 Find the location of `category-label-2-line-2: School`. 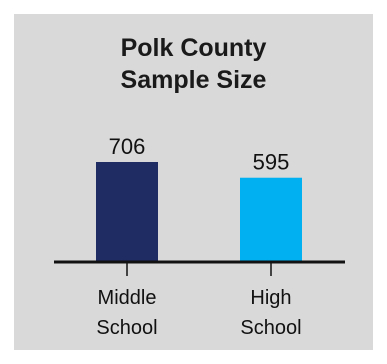

category-label-2-line-2: School is located at coordinates (270, 328).